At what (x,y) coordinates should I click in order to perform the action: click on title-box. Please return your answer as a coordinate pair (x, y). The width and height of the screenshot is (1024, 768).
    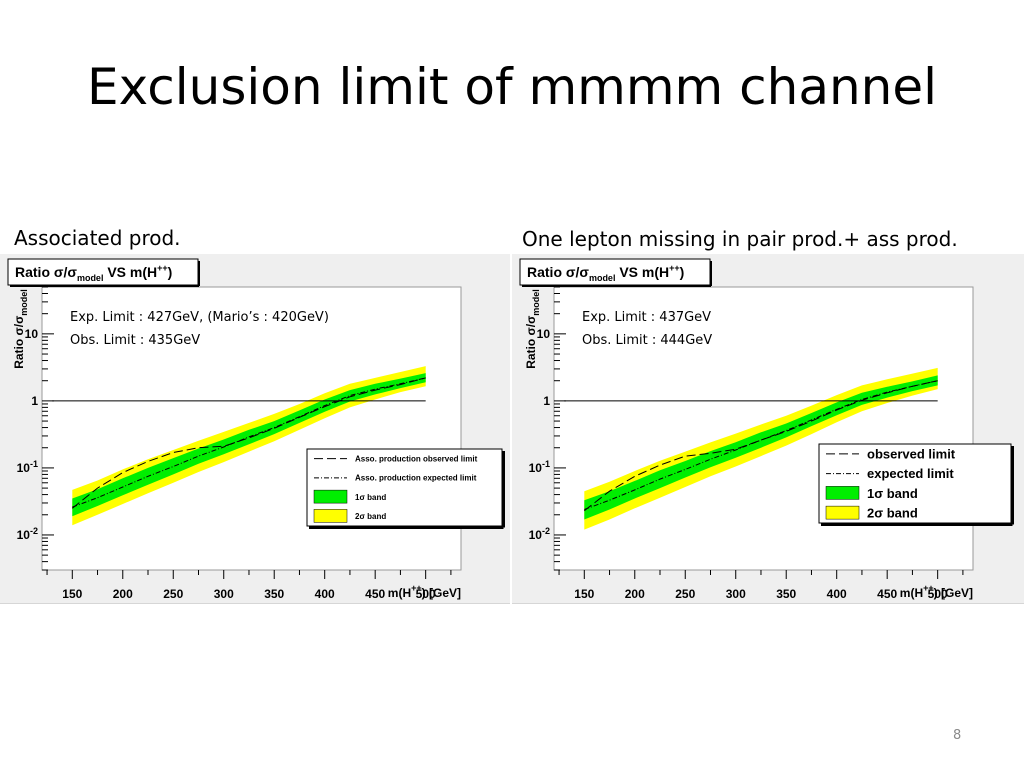
    Looking at the image, I should click on (103, 272).